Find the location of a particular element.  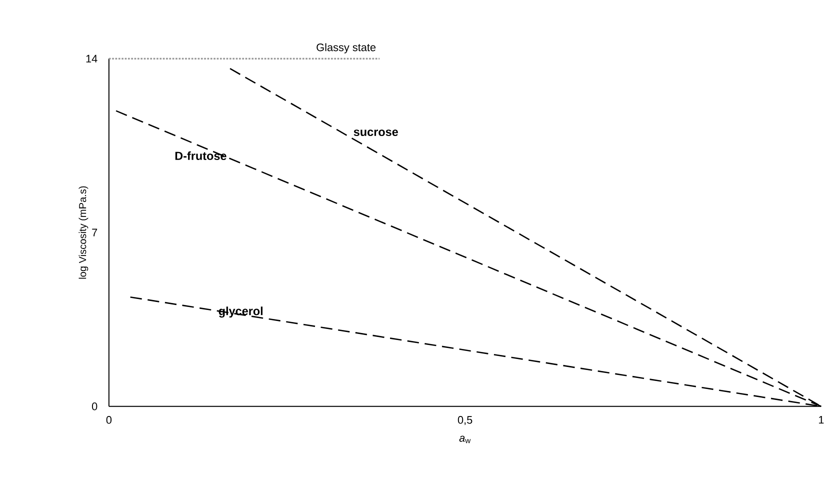

y-tick-label: 7 is located at coordinates (95, 232).